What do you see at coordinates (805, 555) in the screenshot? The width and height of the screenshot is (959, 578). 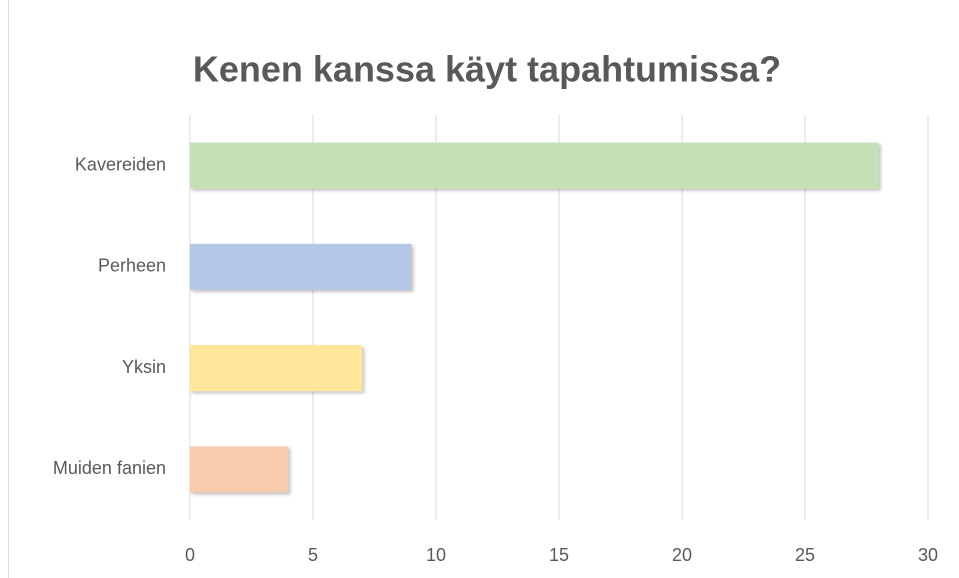 I see `x-tick-label: 25` at bounding box center [805, 555].